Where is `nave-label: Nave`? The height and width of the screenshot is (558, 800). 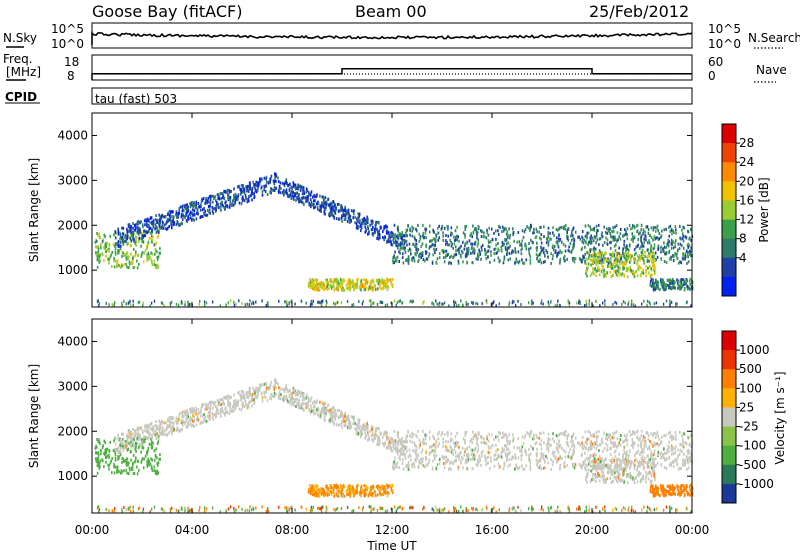
nave-label: Nave is located at coordinates (771, 70).